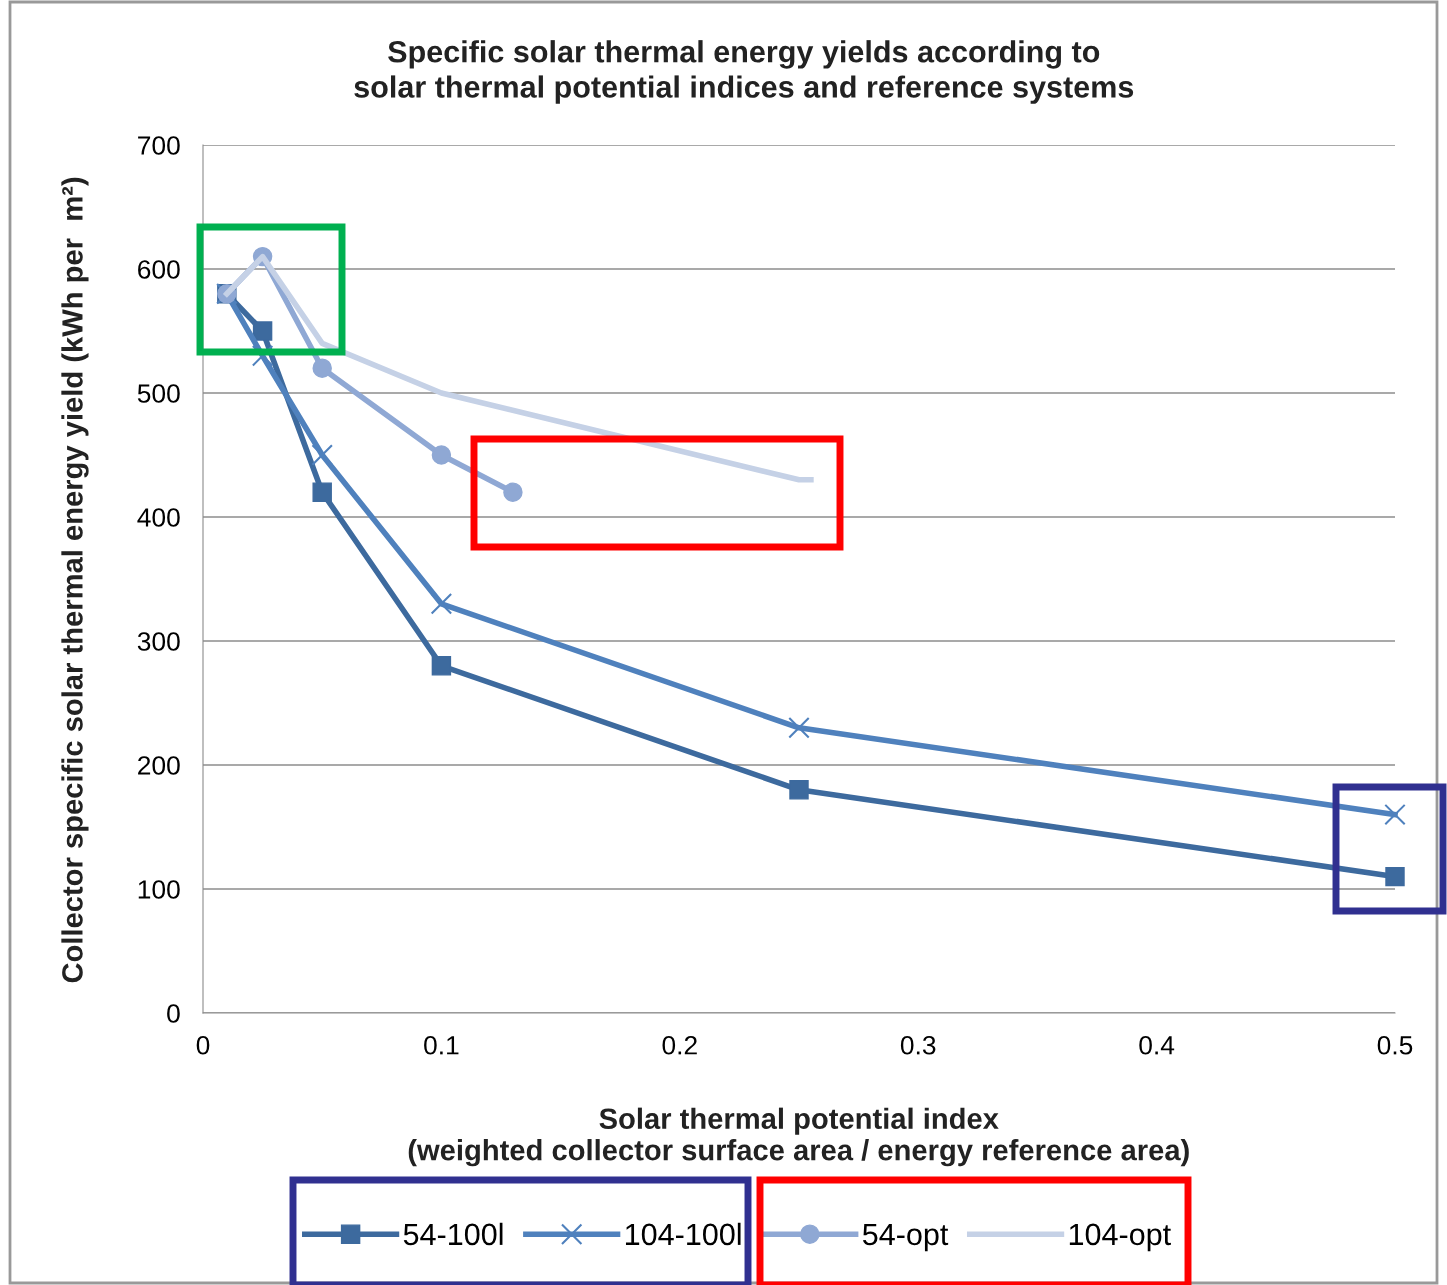  I want to click on legend-label: 104-opt, so click(1120, 1237).